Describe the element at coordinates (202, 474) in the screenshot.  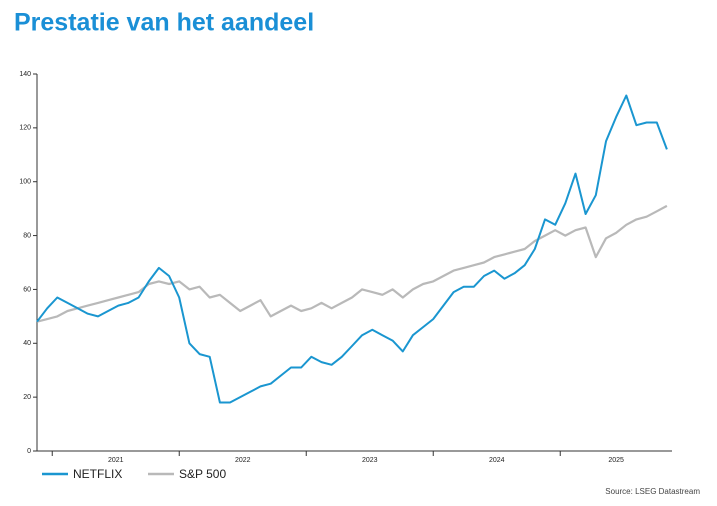
I see `legend-label: S&P 500` at that location.